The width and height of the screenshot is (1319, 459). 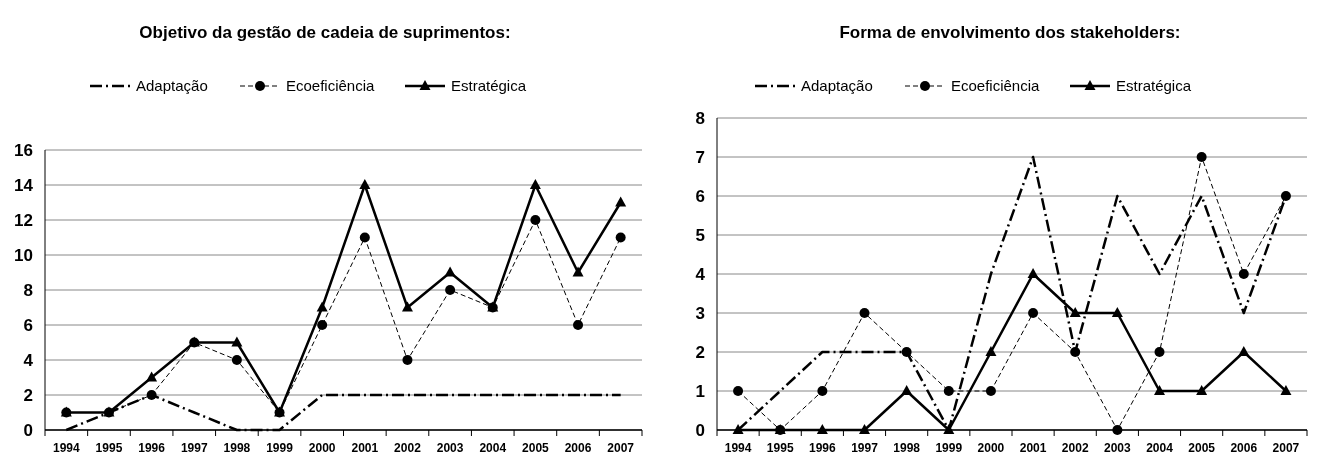 I want to click on y-tick-label: 5, so click(x=700, y=235).